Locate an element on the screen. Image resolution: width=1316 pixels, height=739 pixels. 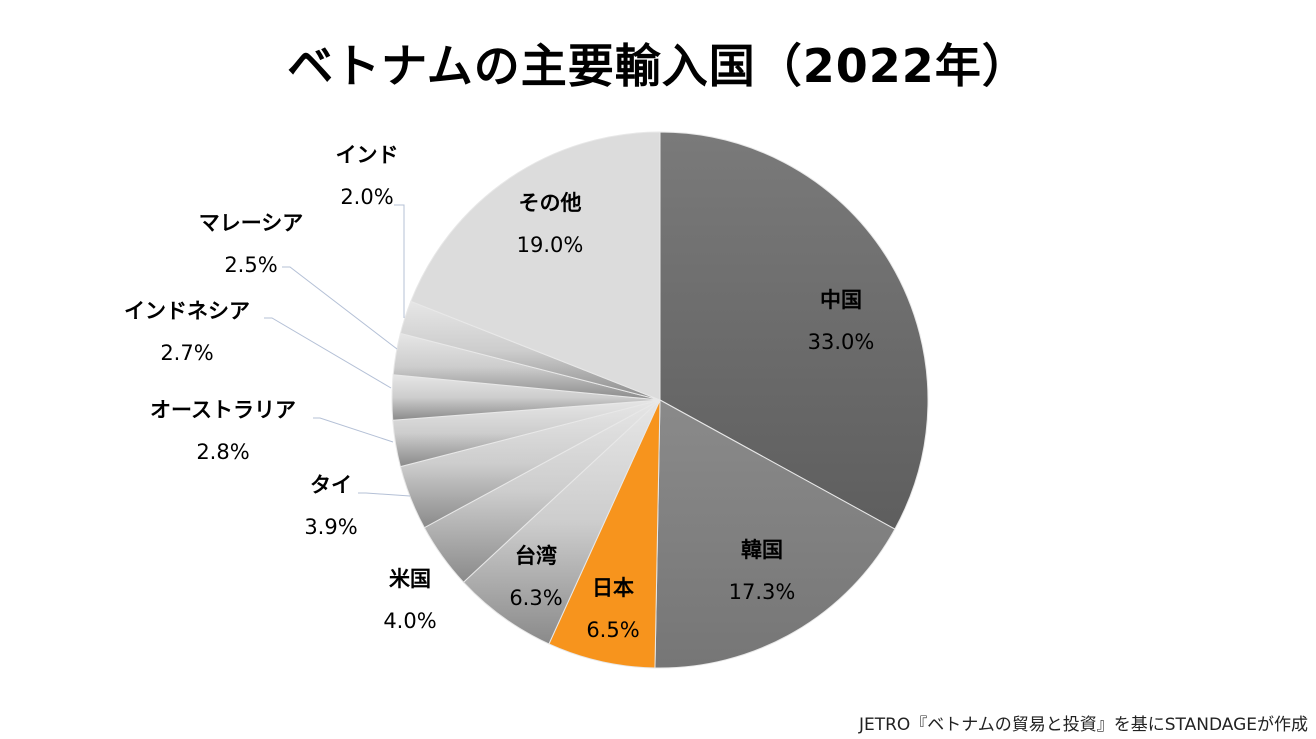
leader-line-india is located at coordinates (399, 261).